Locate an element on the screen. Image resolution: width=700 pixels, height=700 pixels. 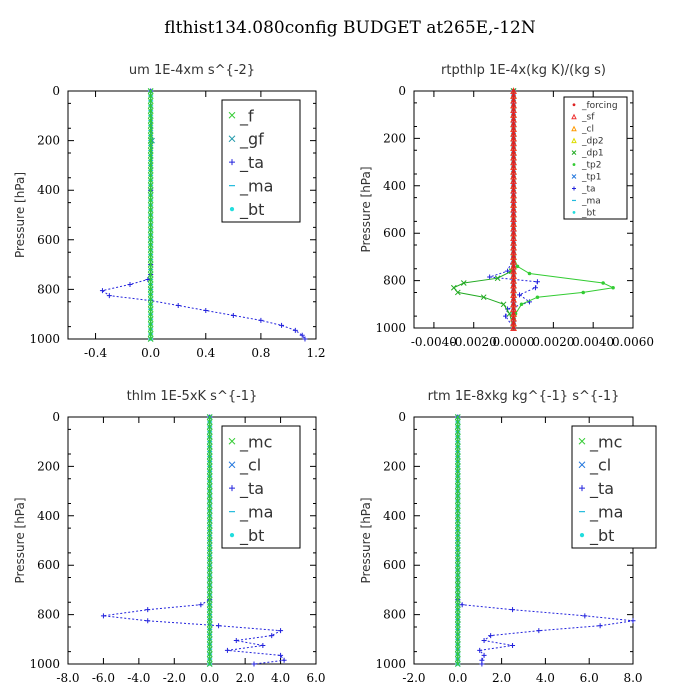
rtpthlp-legend-label-cl: _cl is located at coordinates (587, 130).